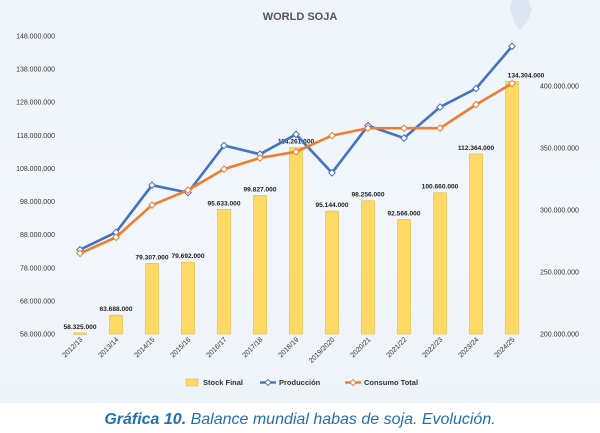  What do you see at coordinates (223, 382) in the screenshot?
I see `legend-label-stock-final: Stock Final` at bounding box center [223, 382].